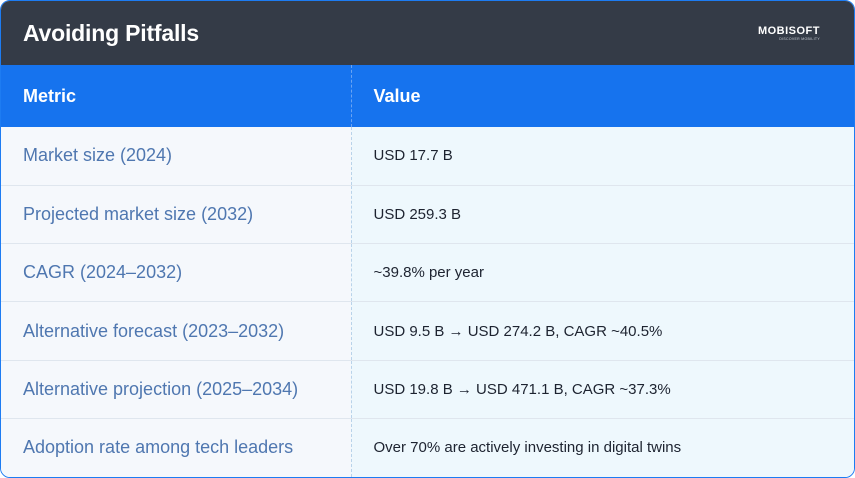 This screenshot has height=478, width=855. Describe the element at coordinates (176, 331) in the screenshot. I see `metric-cell: Alternative forecast (2023–2032)` at that location.